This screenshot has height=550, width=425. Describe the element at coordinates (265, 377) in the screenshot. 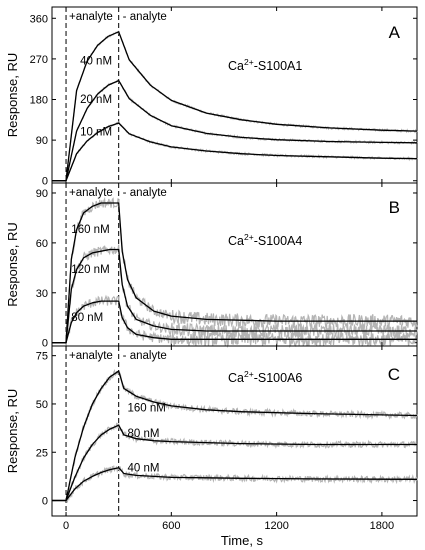

I see `protein-label: Ca2+-S100A6` at that location.